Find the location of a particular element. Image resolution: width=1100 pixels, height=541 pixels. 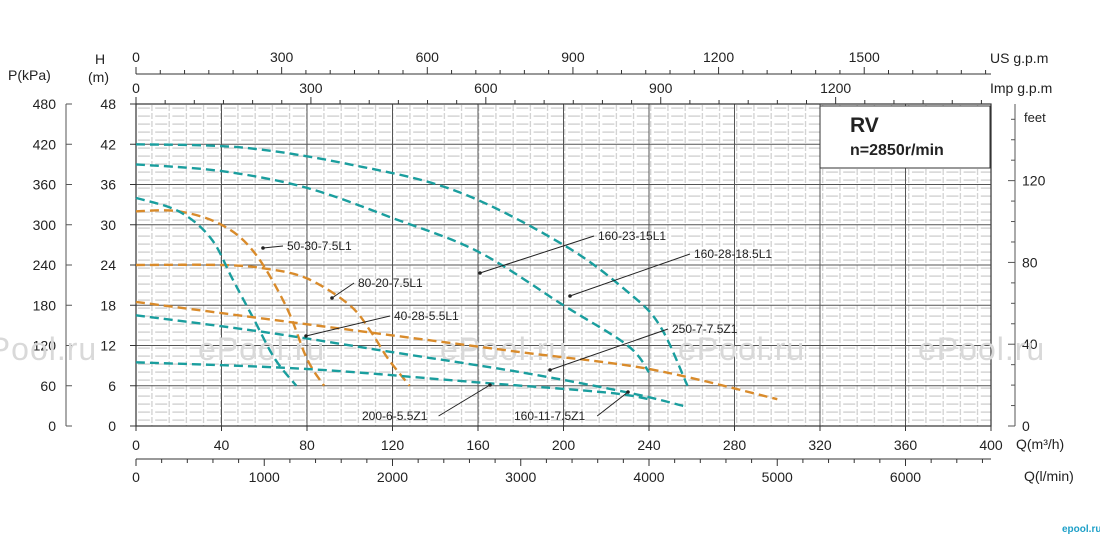

y-axis-h: 0 6 12 18 24 30 36 42 48 is located at coordinates (118, 265).